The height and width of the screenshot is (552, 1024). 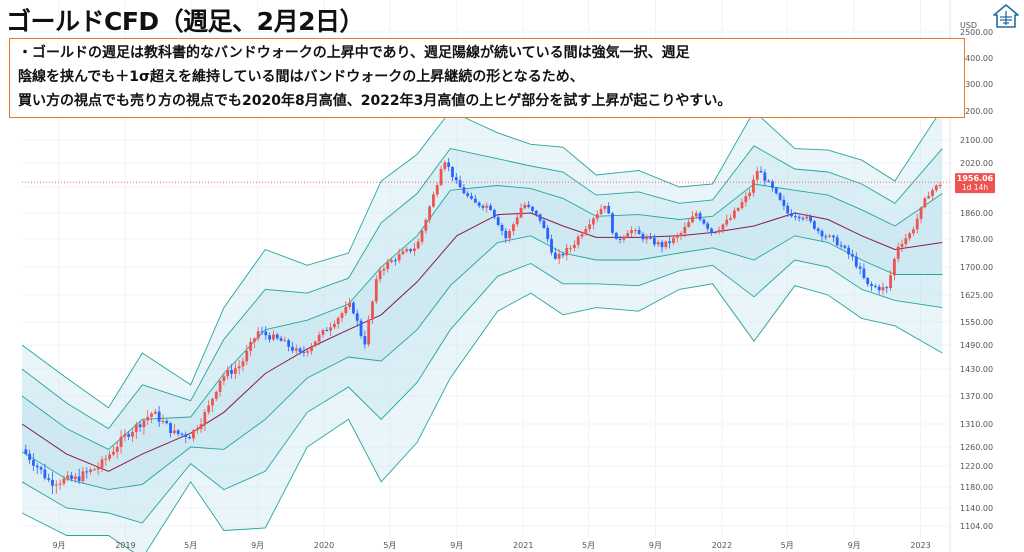 What do you see at coordinates (975, 178) in the screenshot?
I see `price-label-value: 1956.06` at bounding box center [975, 178].